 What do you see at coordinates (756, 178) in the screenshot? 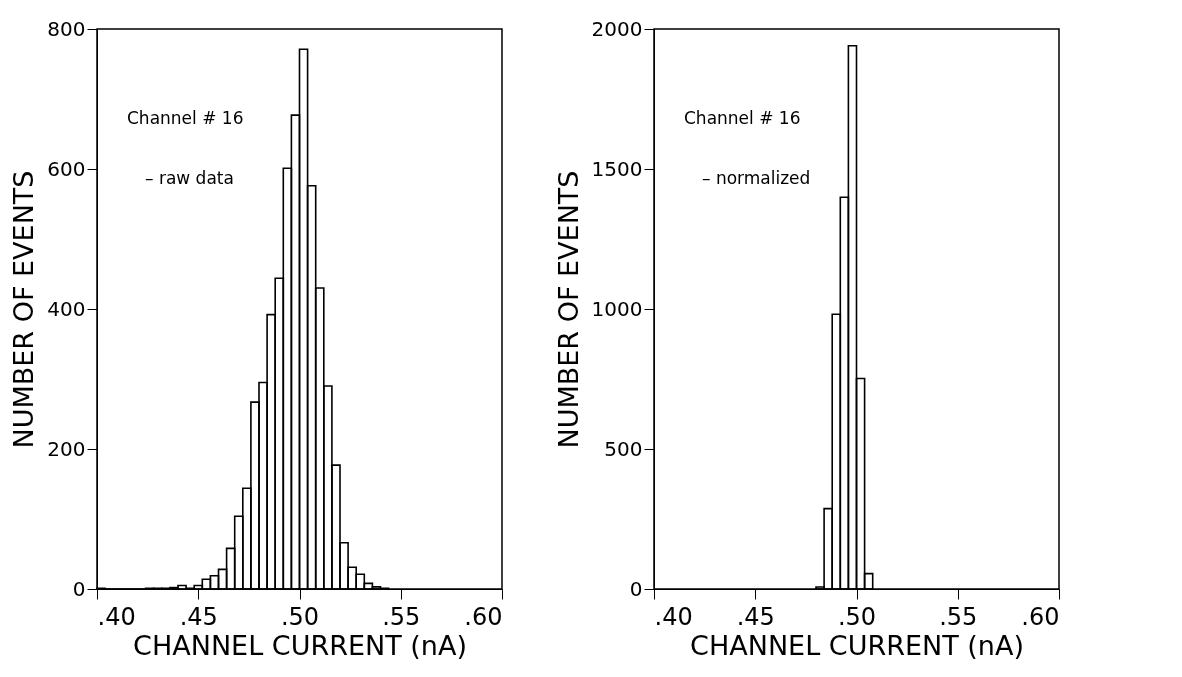
I see `annotation: – normalized` at bounding box center [756, 178].